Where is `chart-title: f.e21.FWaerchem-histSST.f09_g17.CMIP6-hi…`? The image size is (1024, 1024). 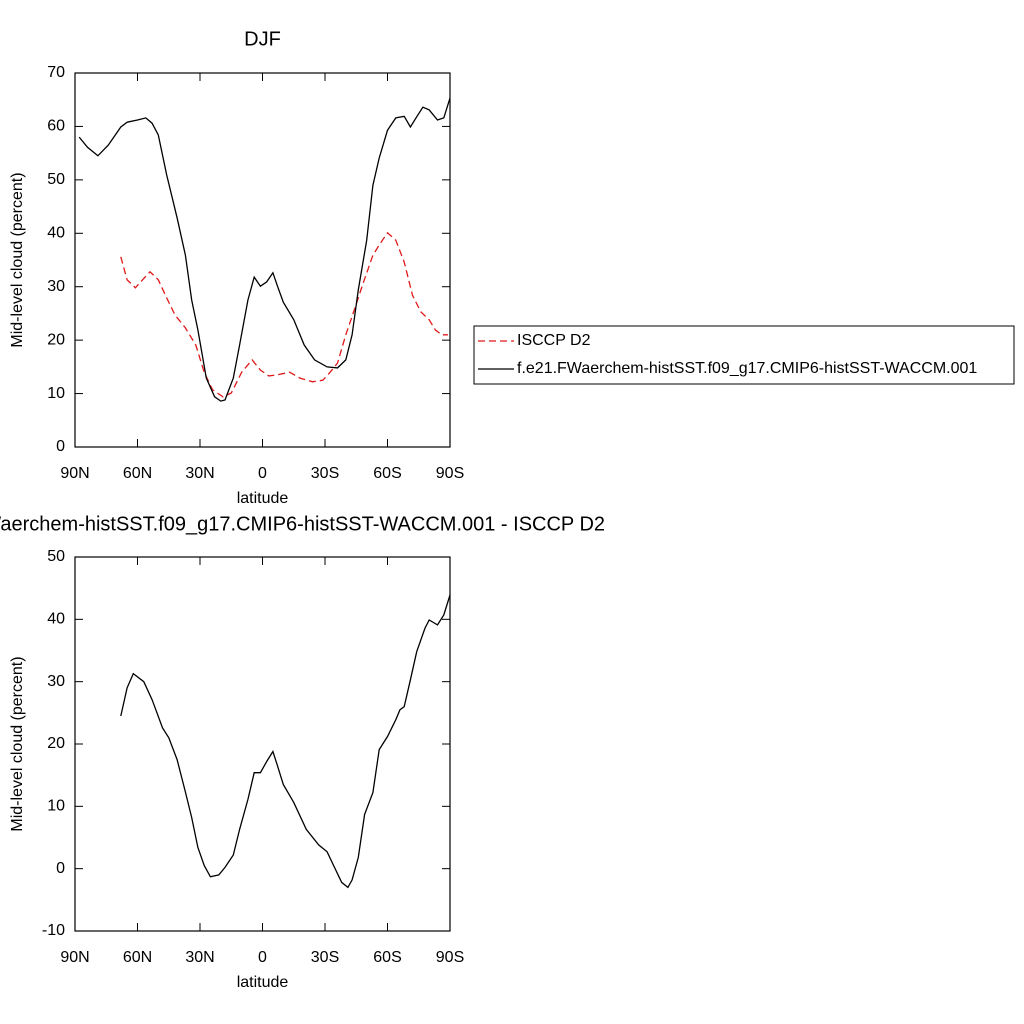
chart-title: f.e21.FWaerchem-histSST.f09_g17.CMIP6-hi… is located at coordinates (302, 524).